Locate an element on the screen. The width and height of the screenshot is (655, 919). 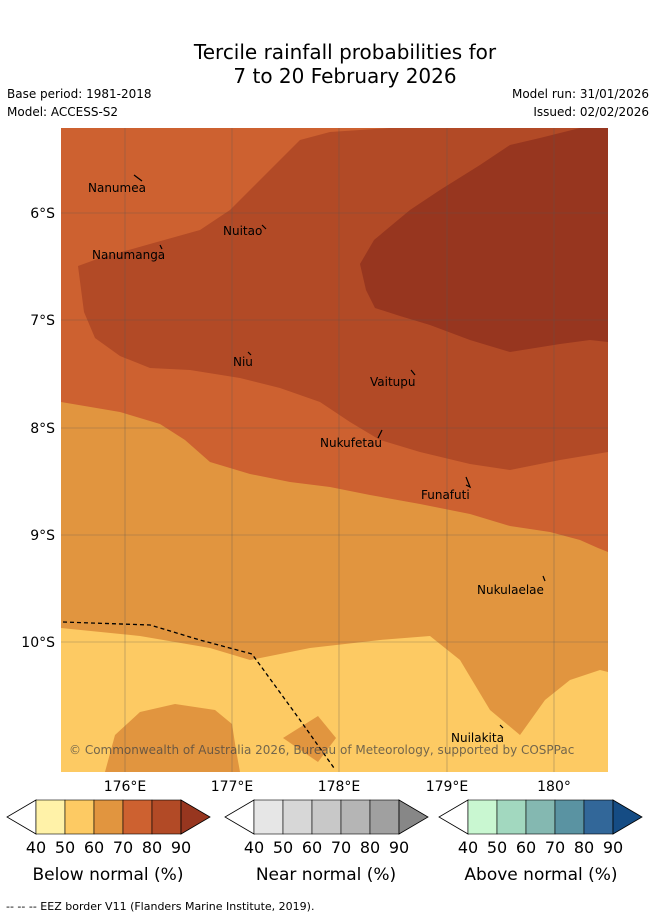
island-label: Vaitupu is located at coordinates (393, 382).